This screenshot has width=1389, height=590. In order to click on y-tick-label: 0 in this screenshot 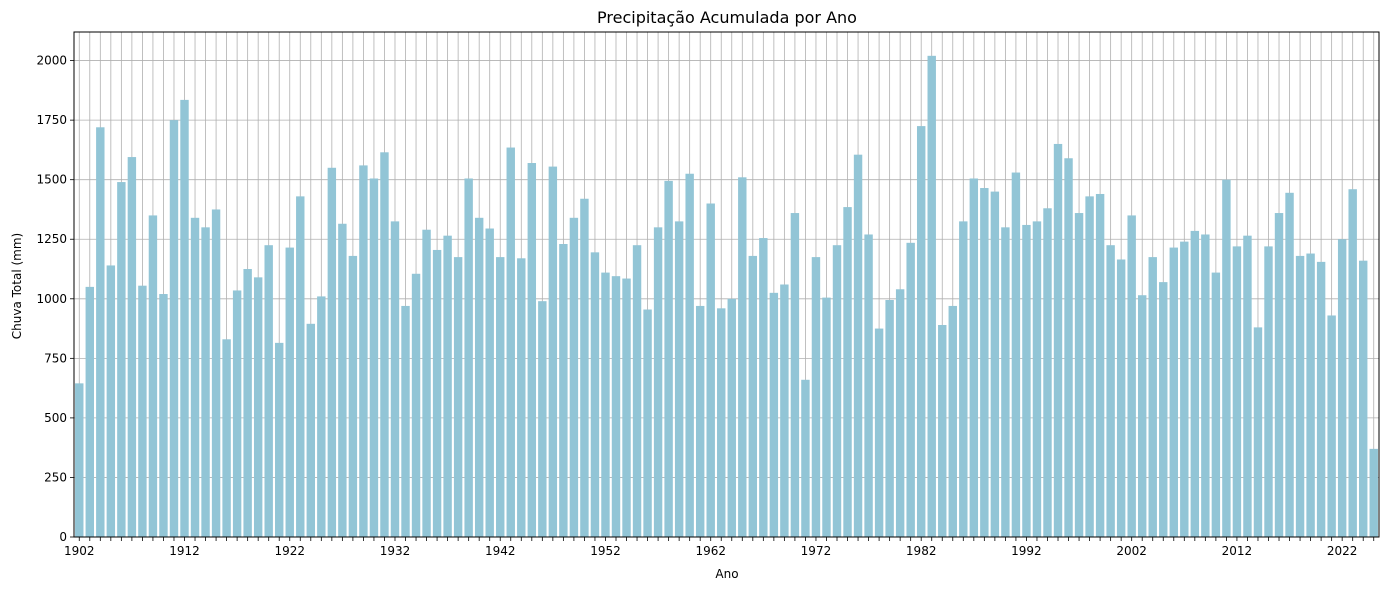, I will do `click(63, 537)`.